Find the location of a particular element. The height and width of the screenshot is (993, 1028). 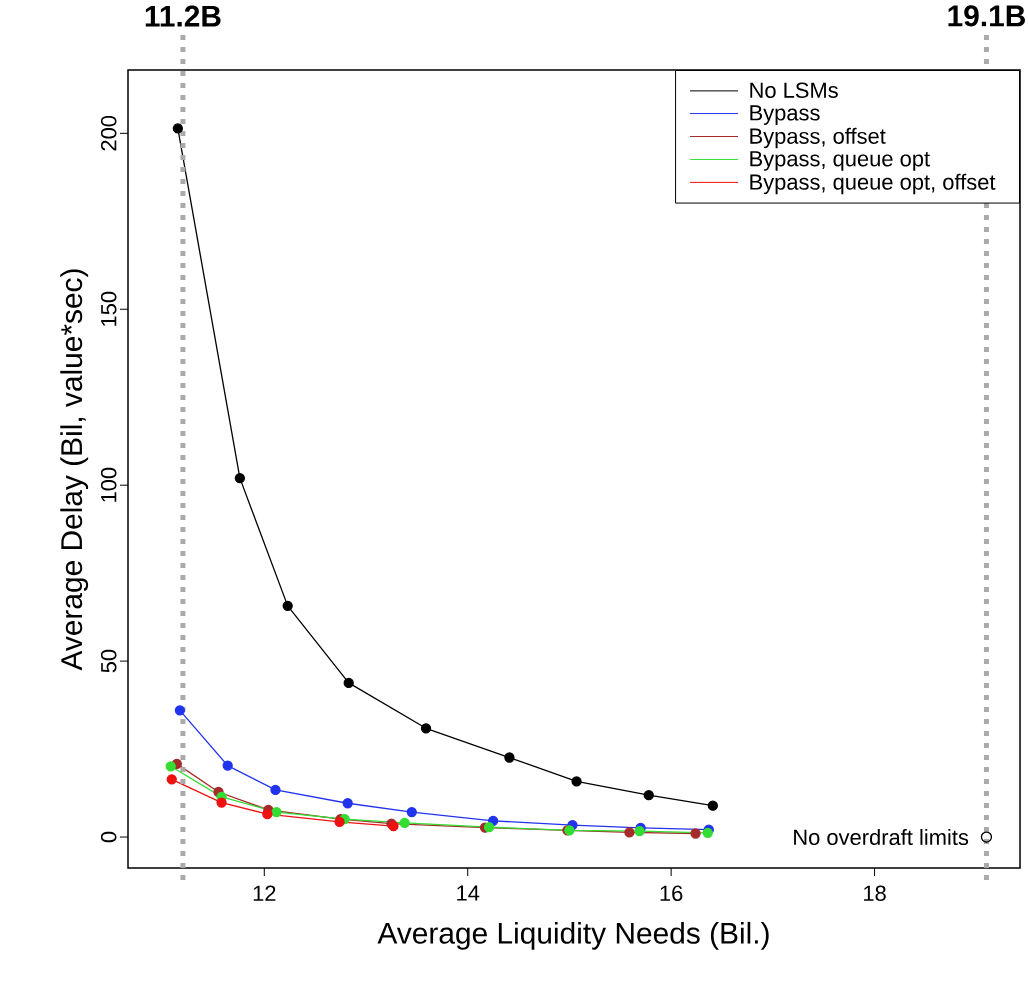

y-axis-title: Average Delay (Bil, value*sec) is located at coordinates (74, 470).